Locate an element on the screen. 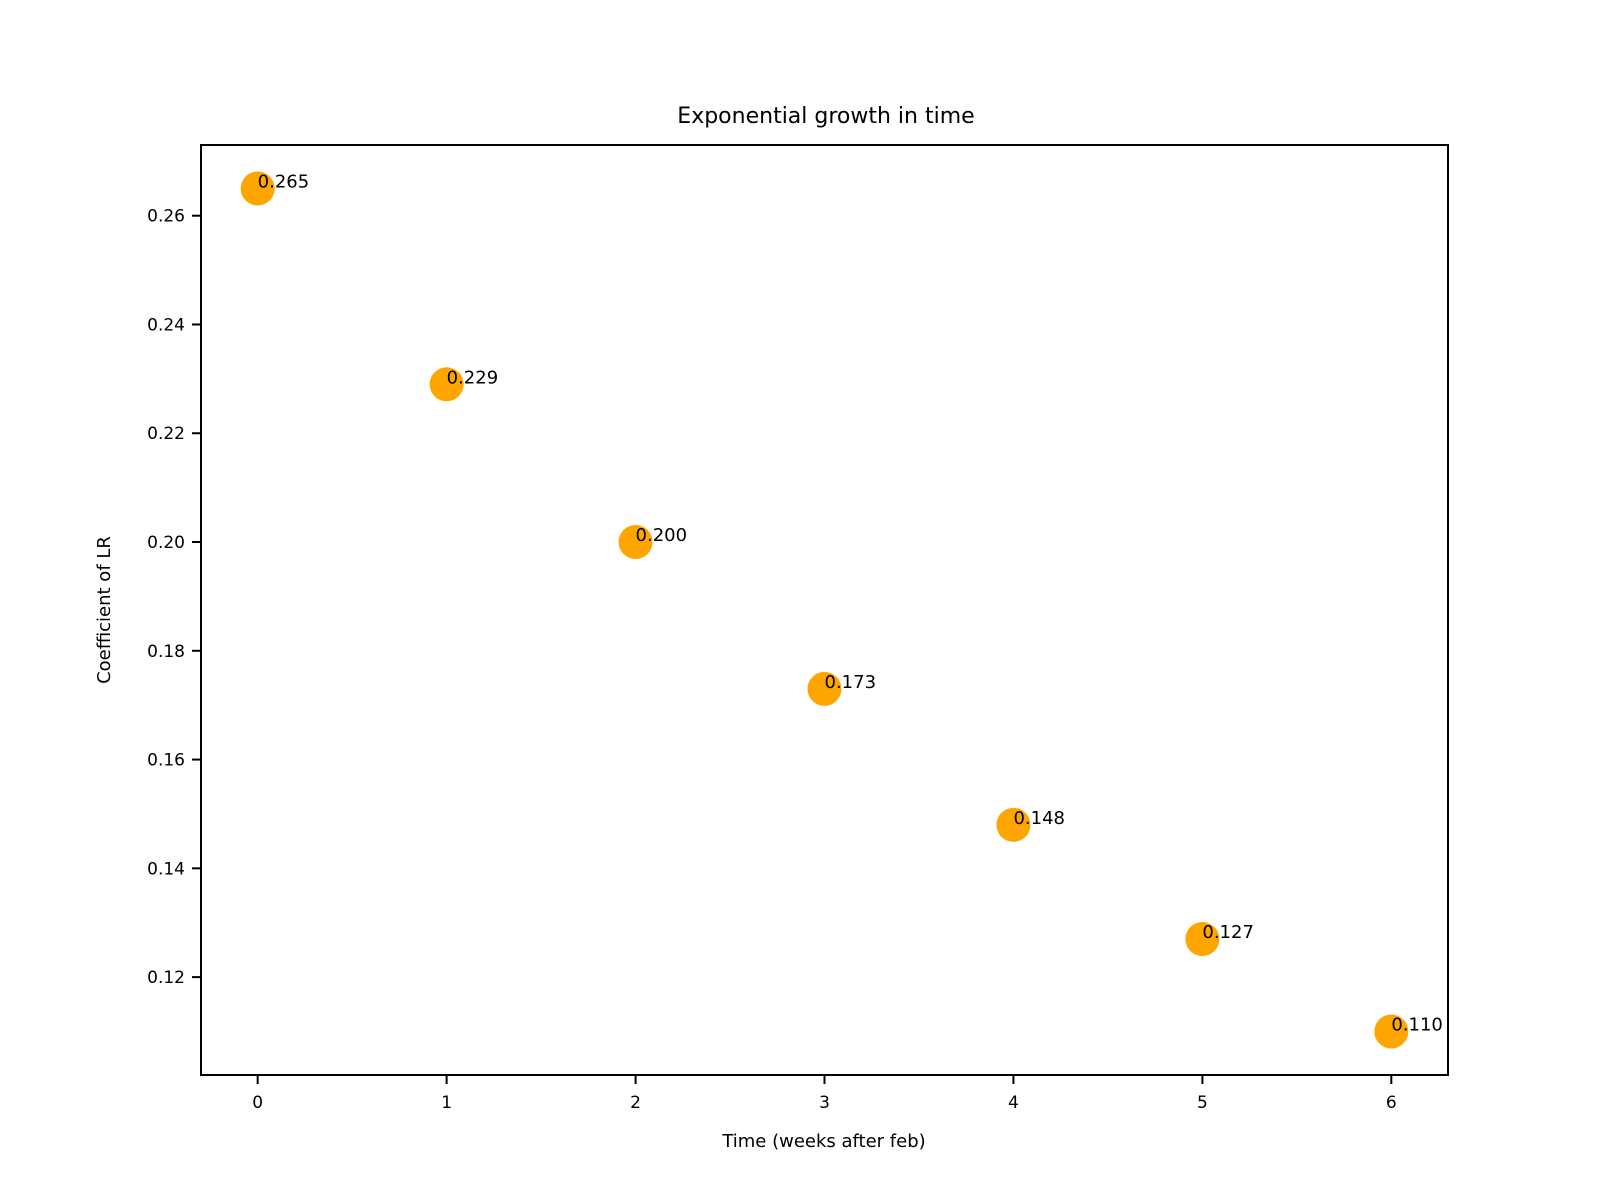 Image resolution: width=1600 pixels, height=1200 pixels. data-label: 0.200 is located at coordinates (662, 535).